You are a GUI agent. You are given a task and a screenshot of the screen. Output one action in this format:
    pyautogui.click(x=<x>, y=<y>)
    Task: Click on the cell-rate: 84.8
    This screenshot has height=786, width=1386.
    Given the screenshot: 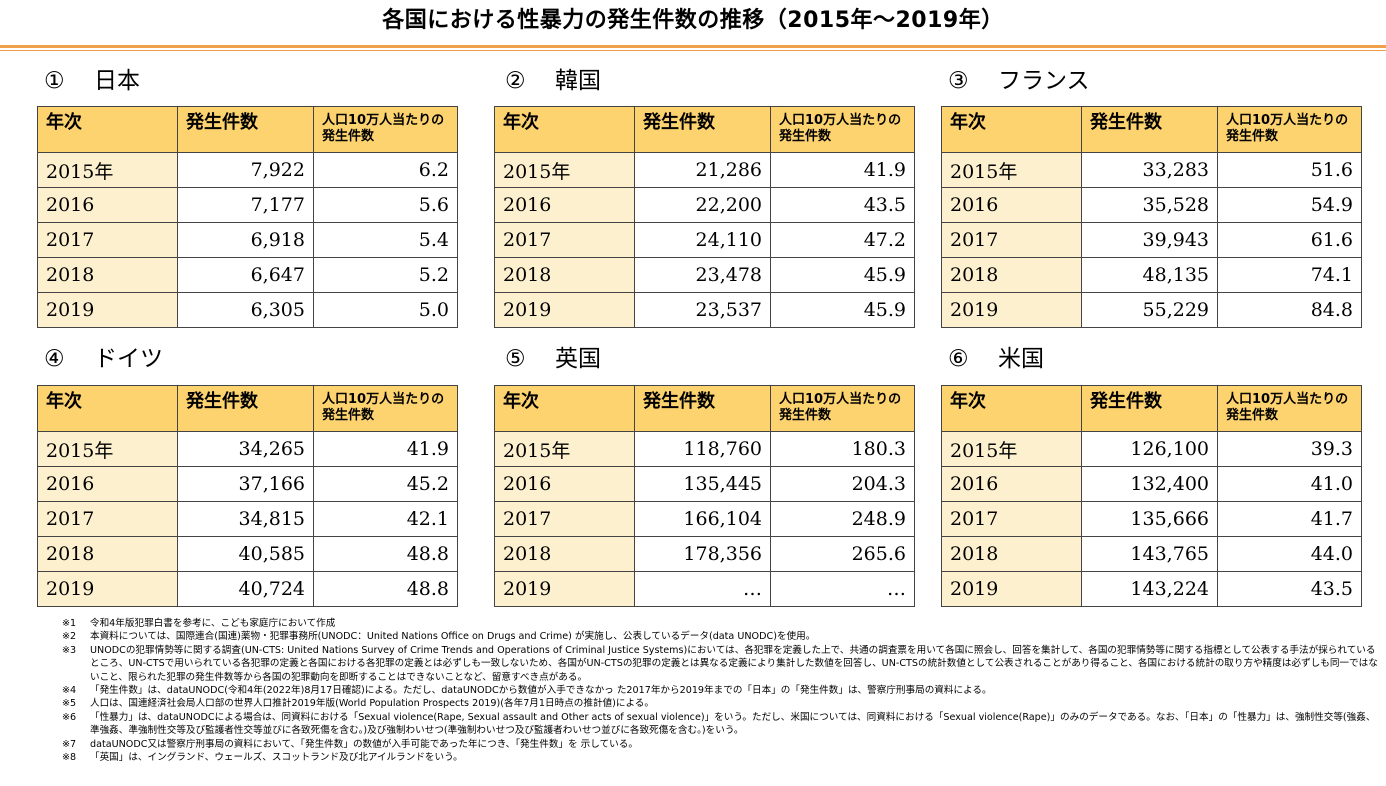 What is the action you would take?
    pyautogui.click(x=1289, y=310)
    